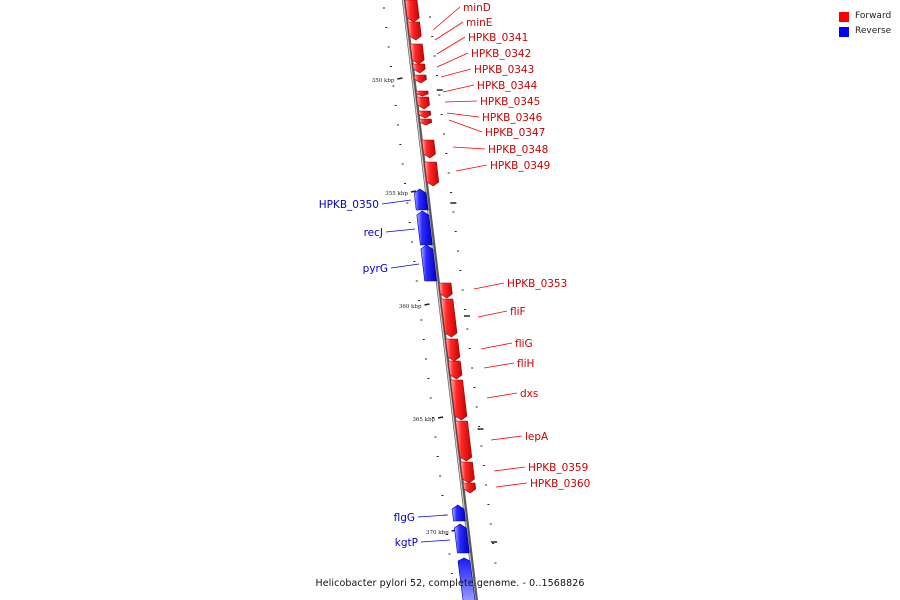  I want to click on forward-swatch, so click(844, 16).